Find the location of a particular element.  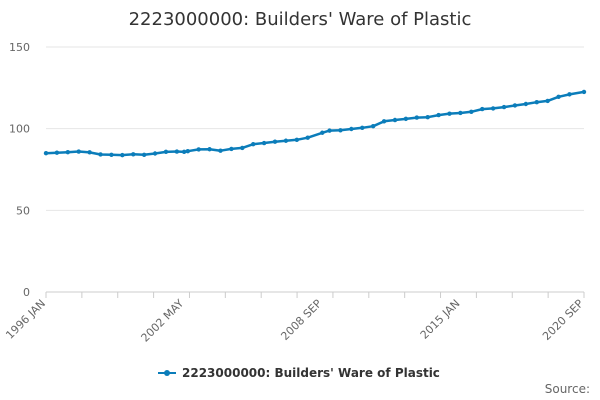

x-tick-label: 1996 JAN is located at coordinates (25, 319).